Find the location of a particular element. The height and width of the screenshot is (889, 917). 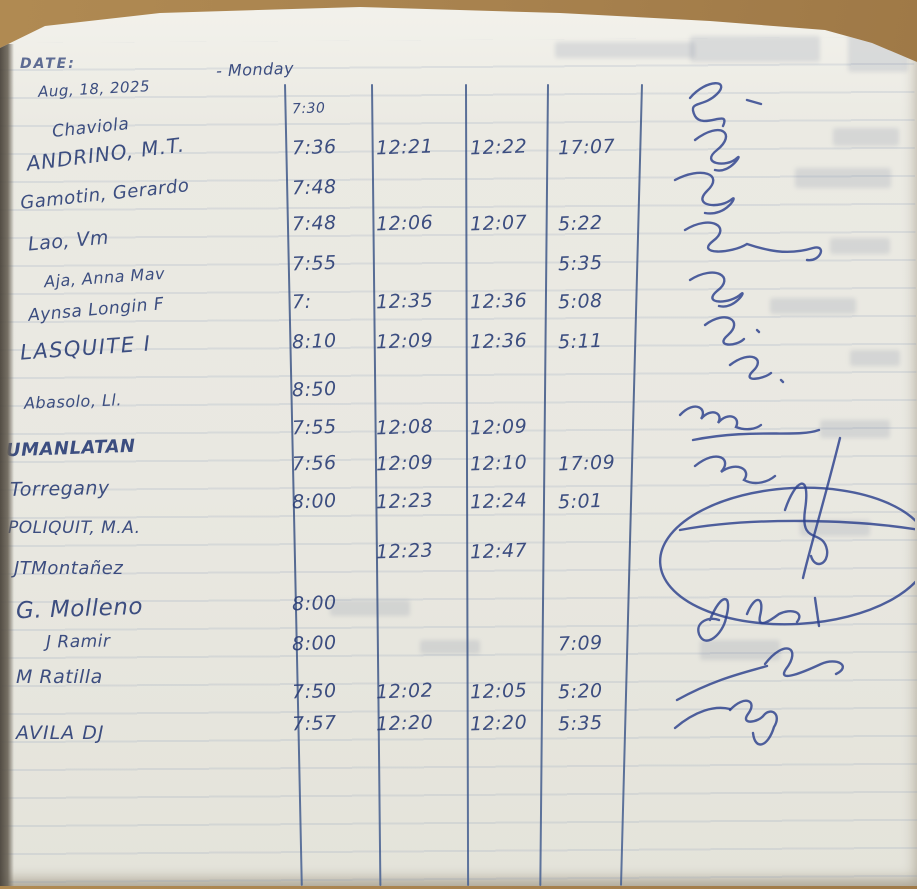

entry-name: G. Molleno is located at coordinates (79, 609).